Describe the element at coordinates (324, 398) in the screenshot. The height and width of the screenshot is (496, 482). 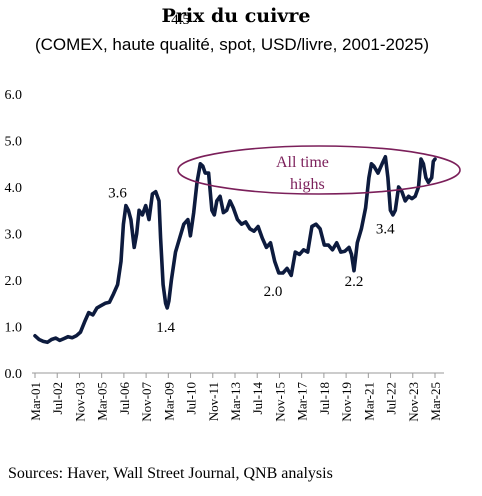
I see `x-tick-label: Jul-18` at that location.